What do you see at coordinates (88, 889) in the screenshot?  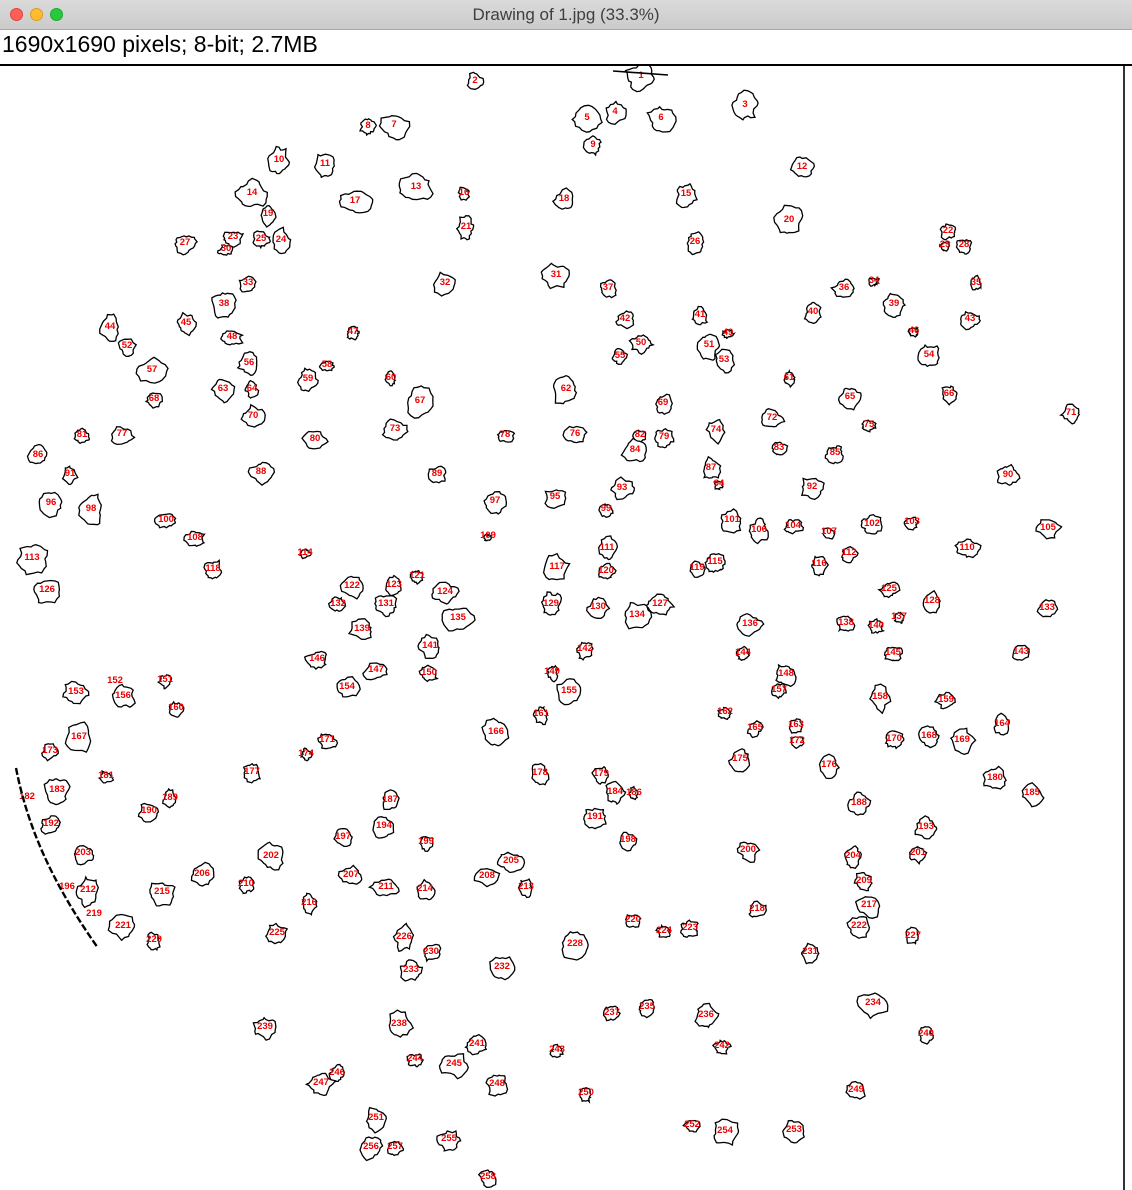 I see `particle-label: 212` at bounding box center [88, 889].